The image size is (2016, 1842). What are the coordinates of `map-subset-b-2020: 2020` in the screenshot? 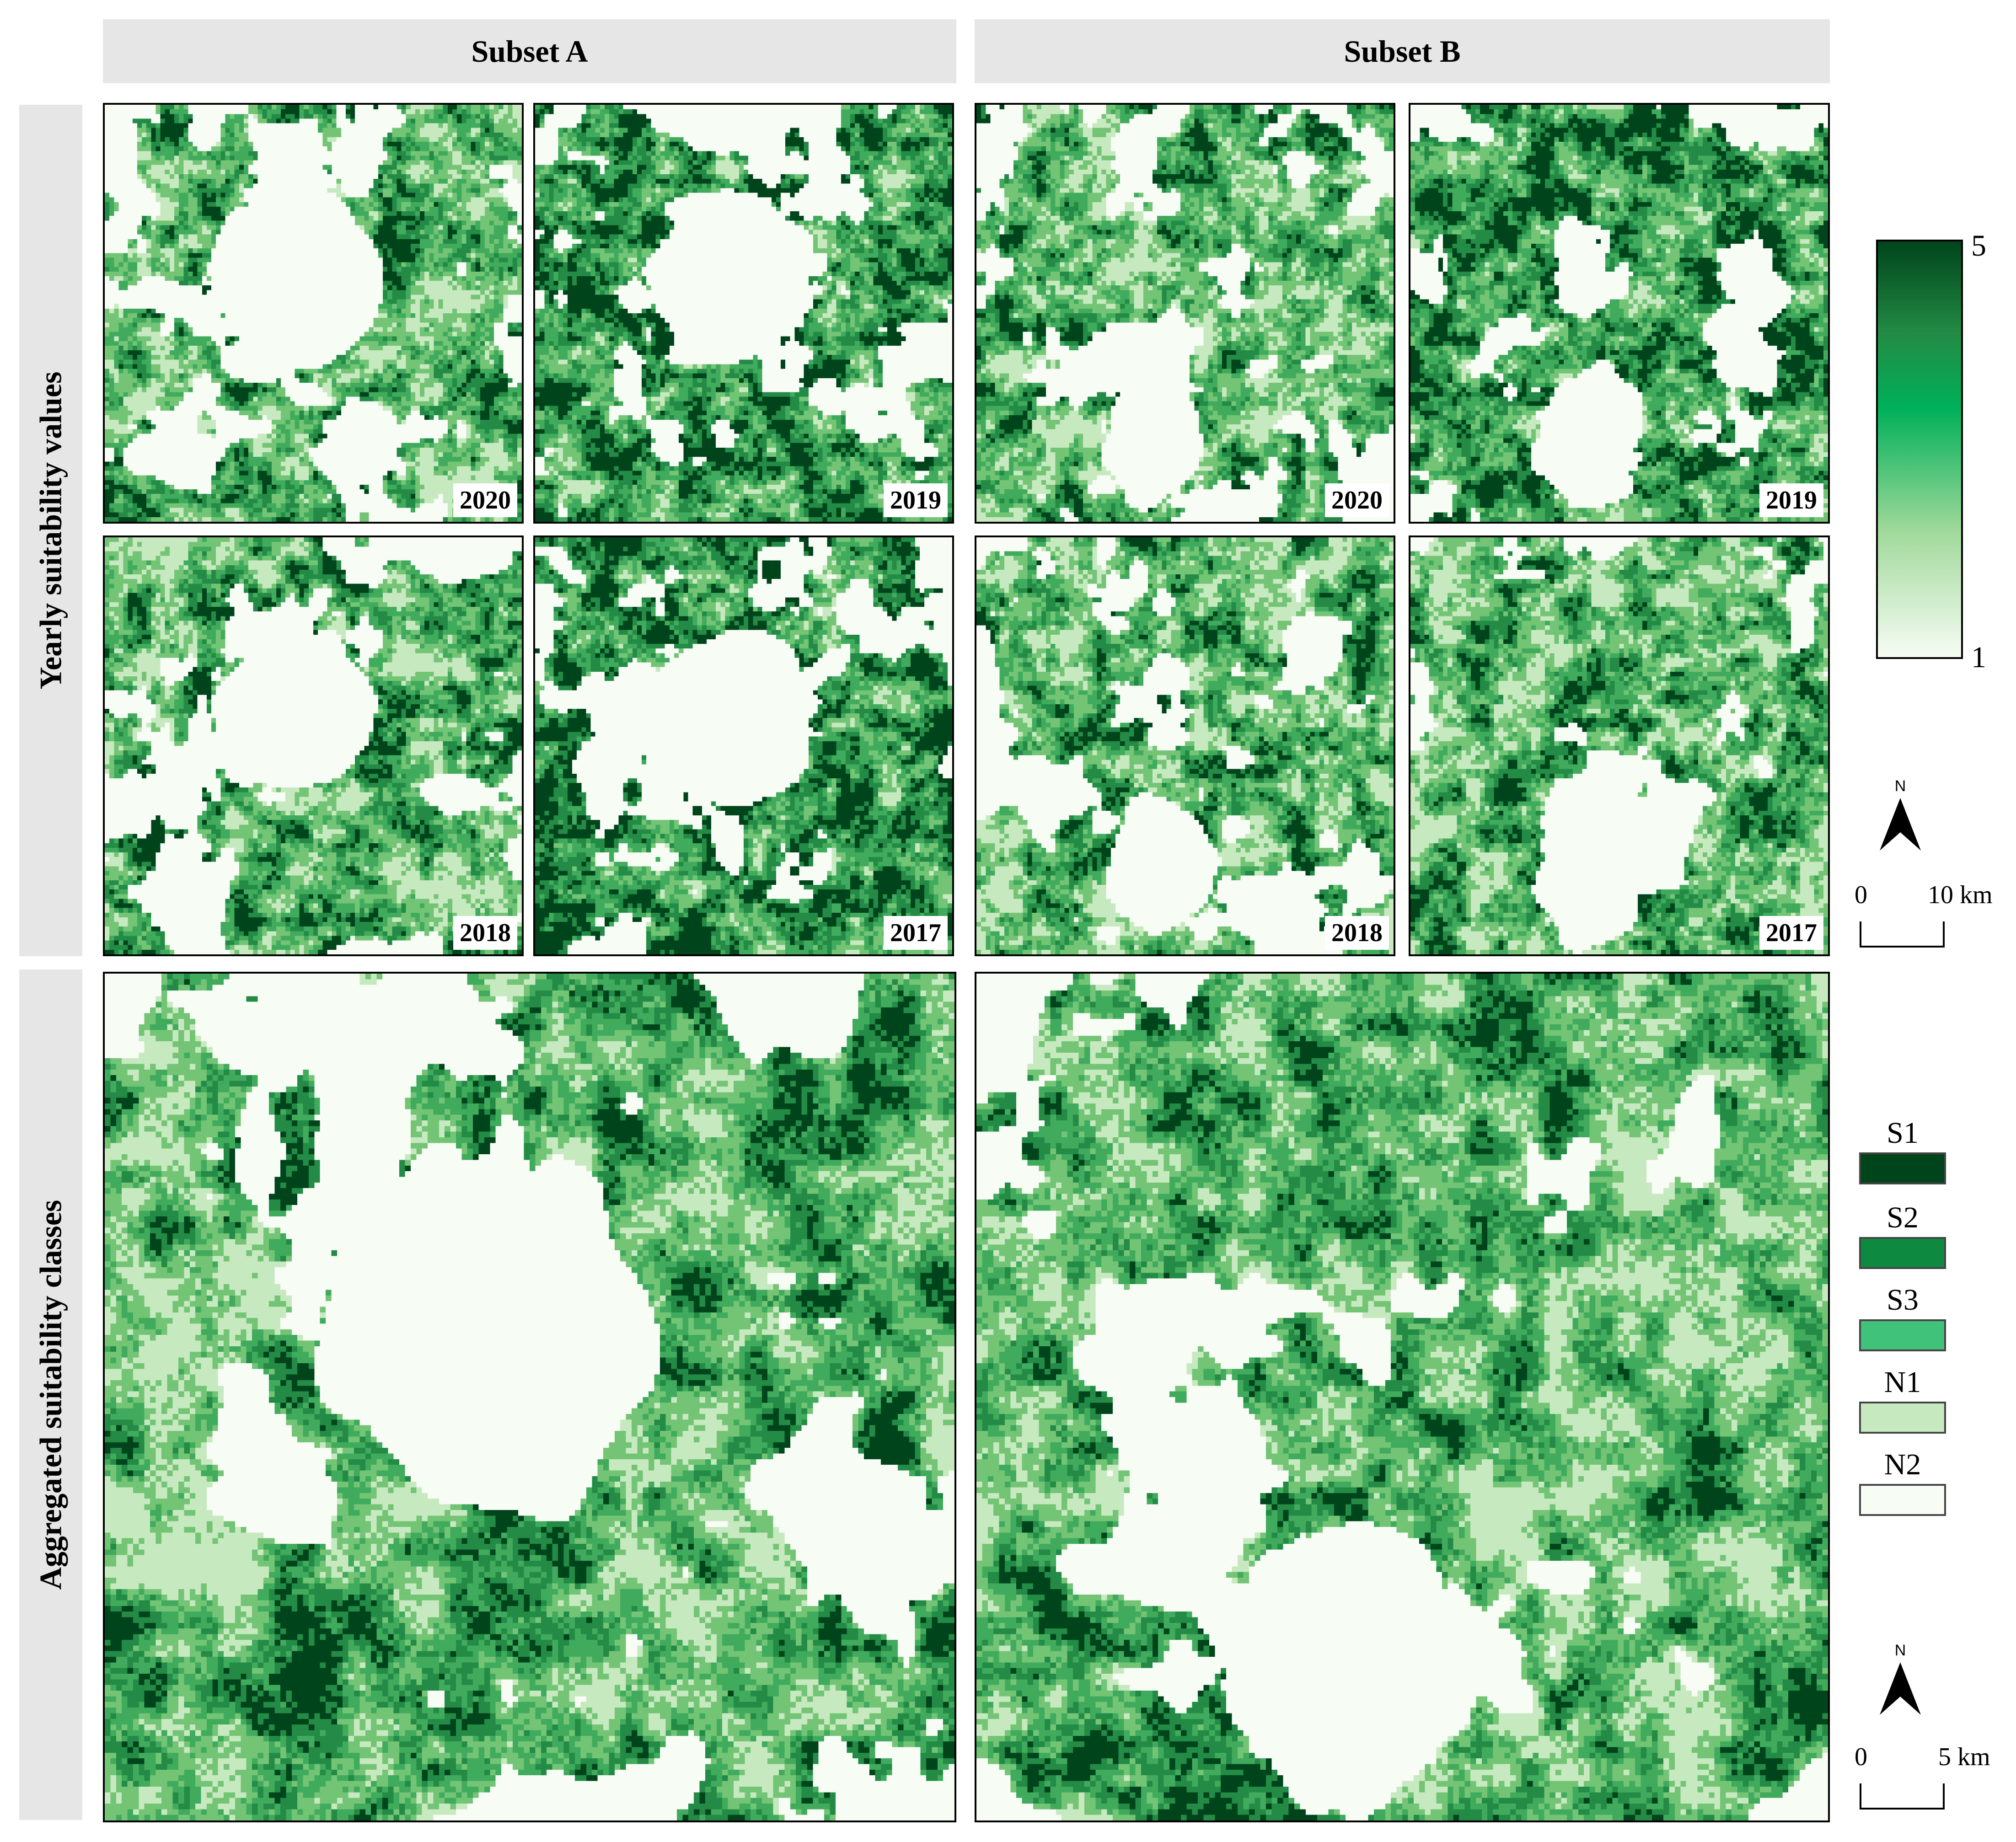 It's located at (1185, 313).